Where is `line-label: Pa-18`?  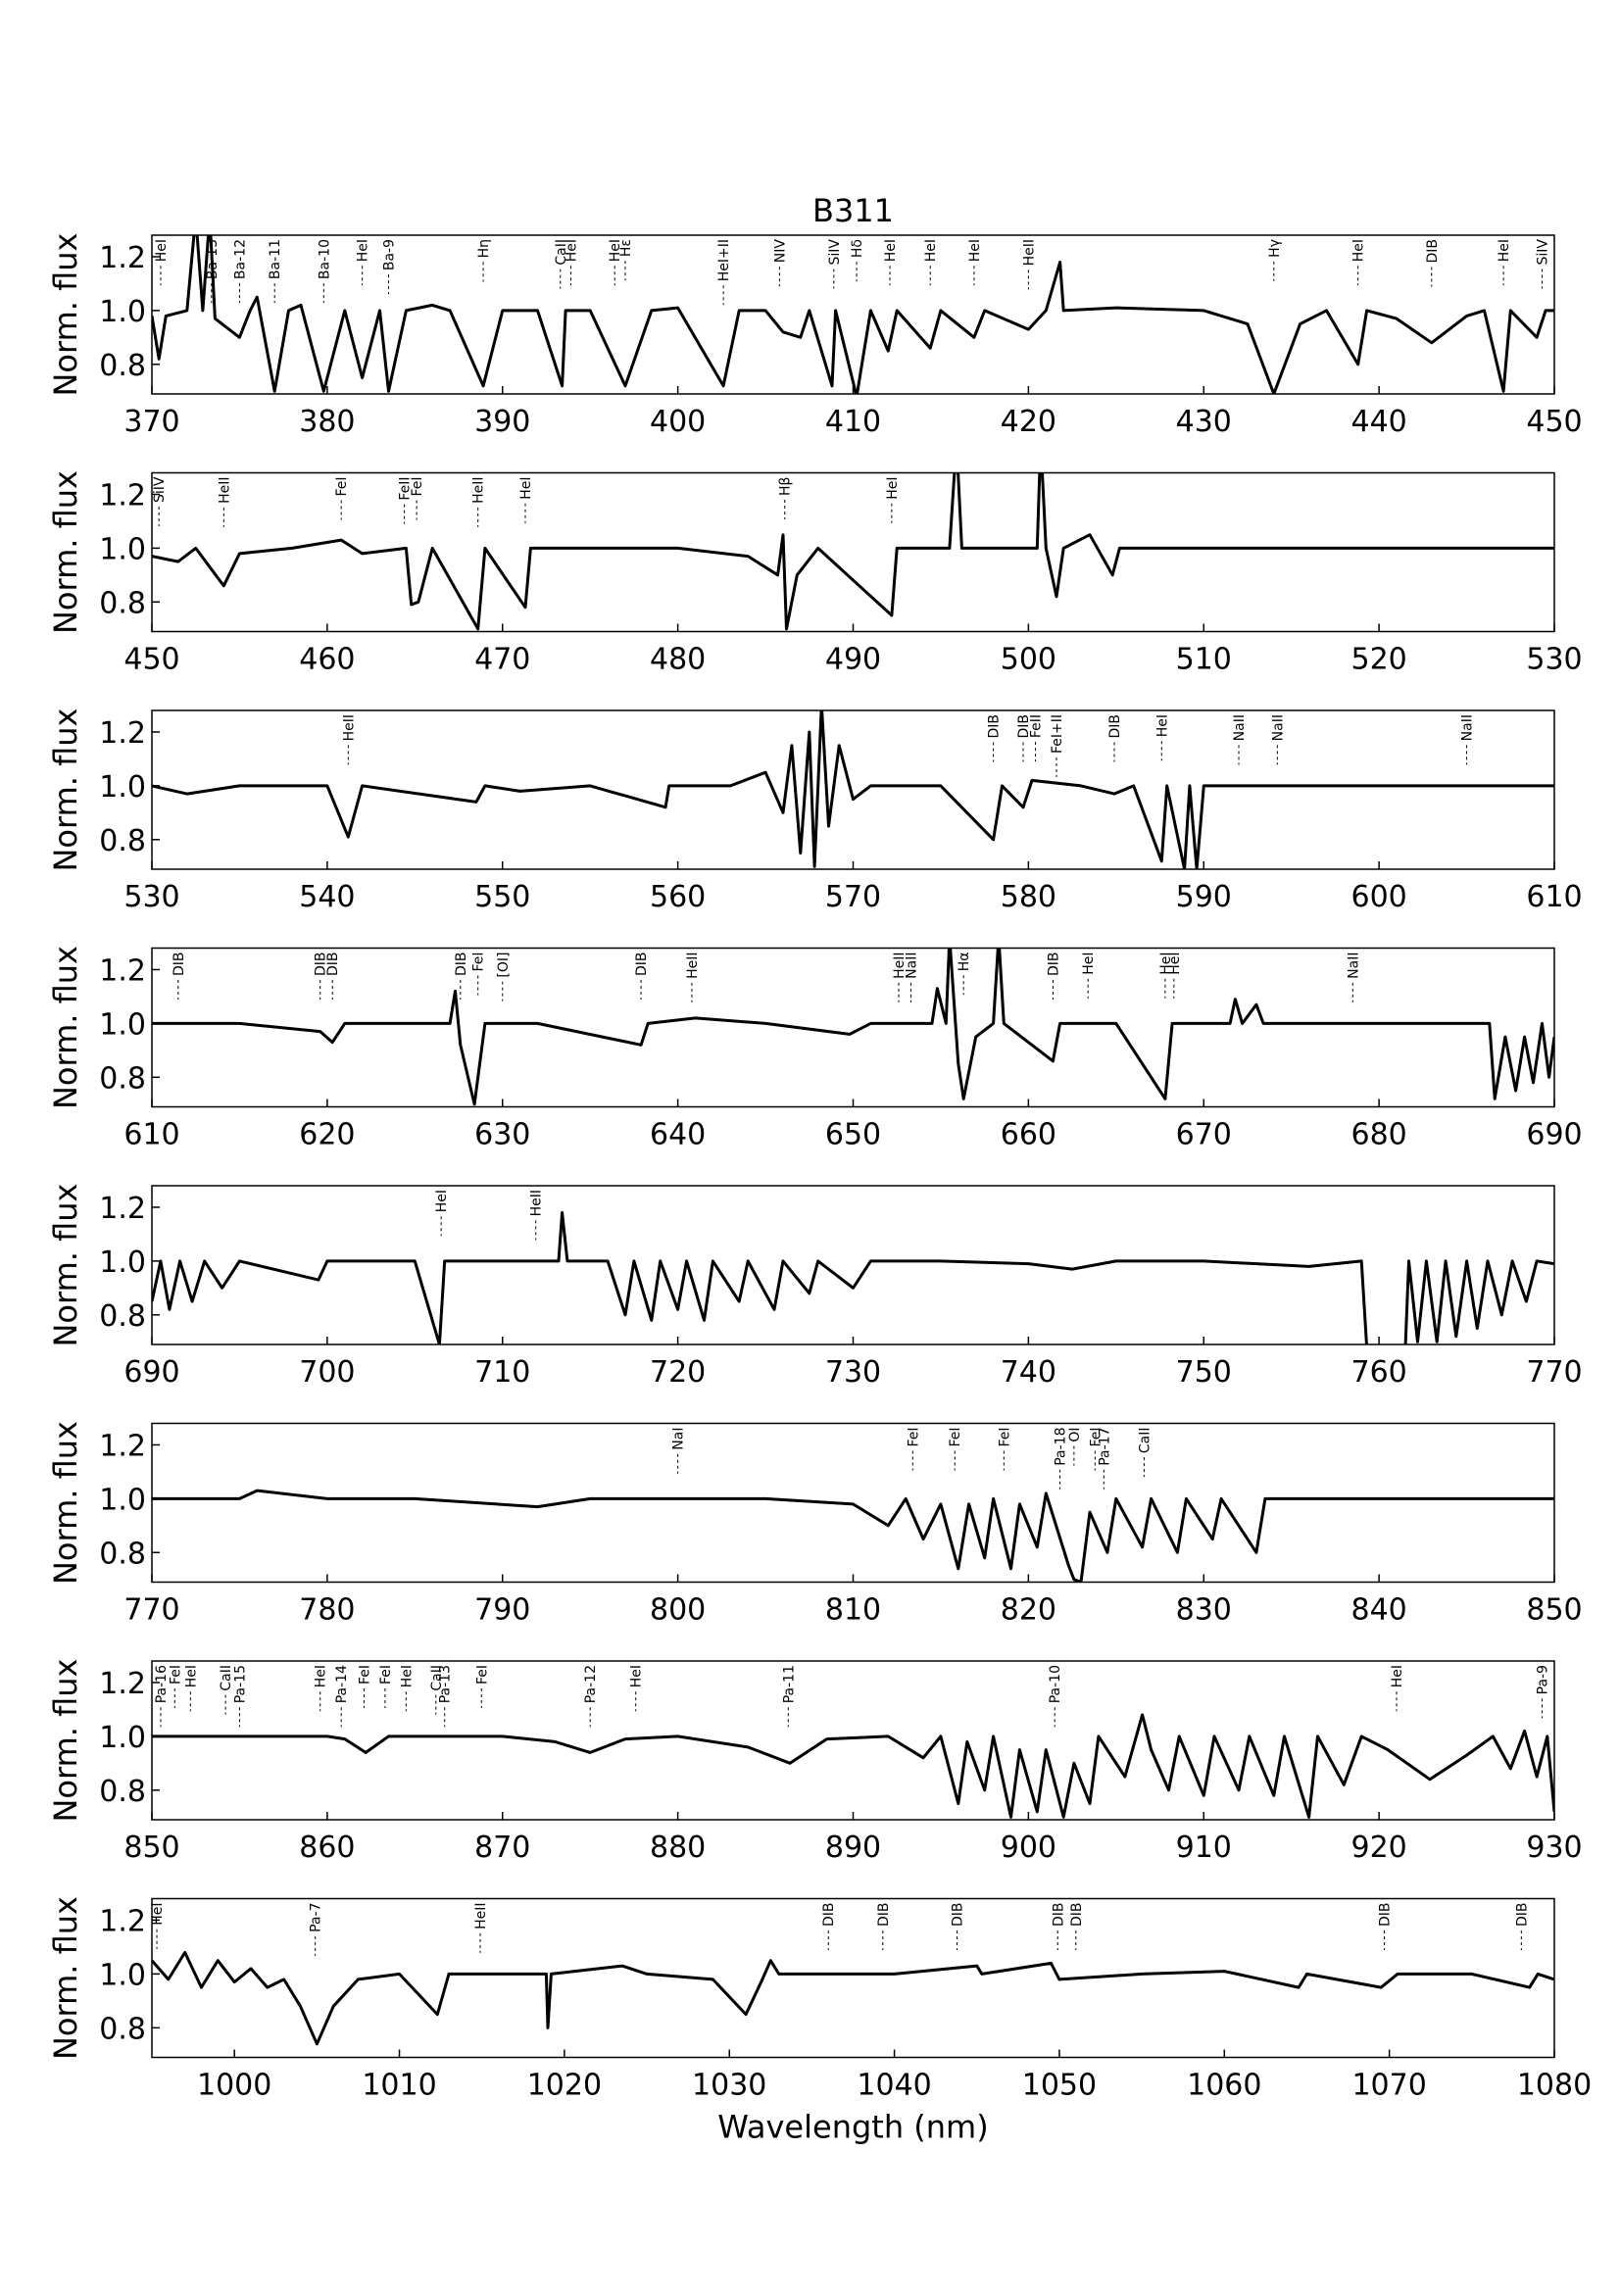
line-label: Pa-18 is located at coordinates (1061, 1447).